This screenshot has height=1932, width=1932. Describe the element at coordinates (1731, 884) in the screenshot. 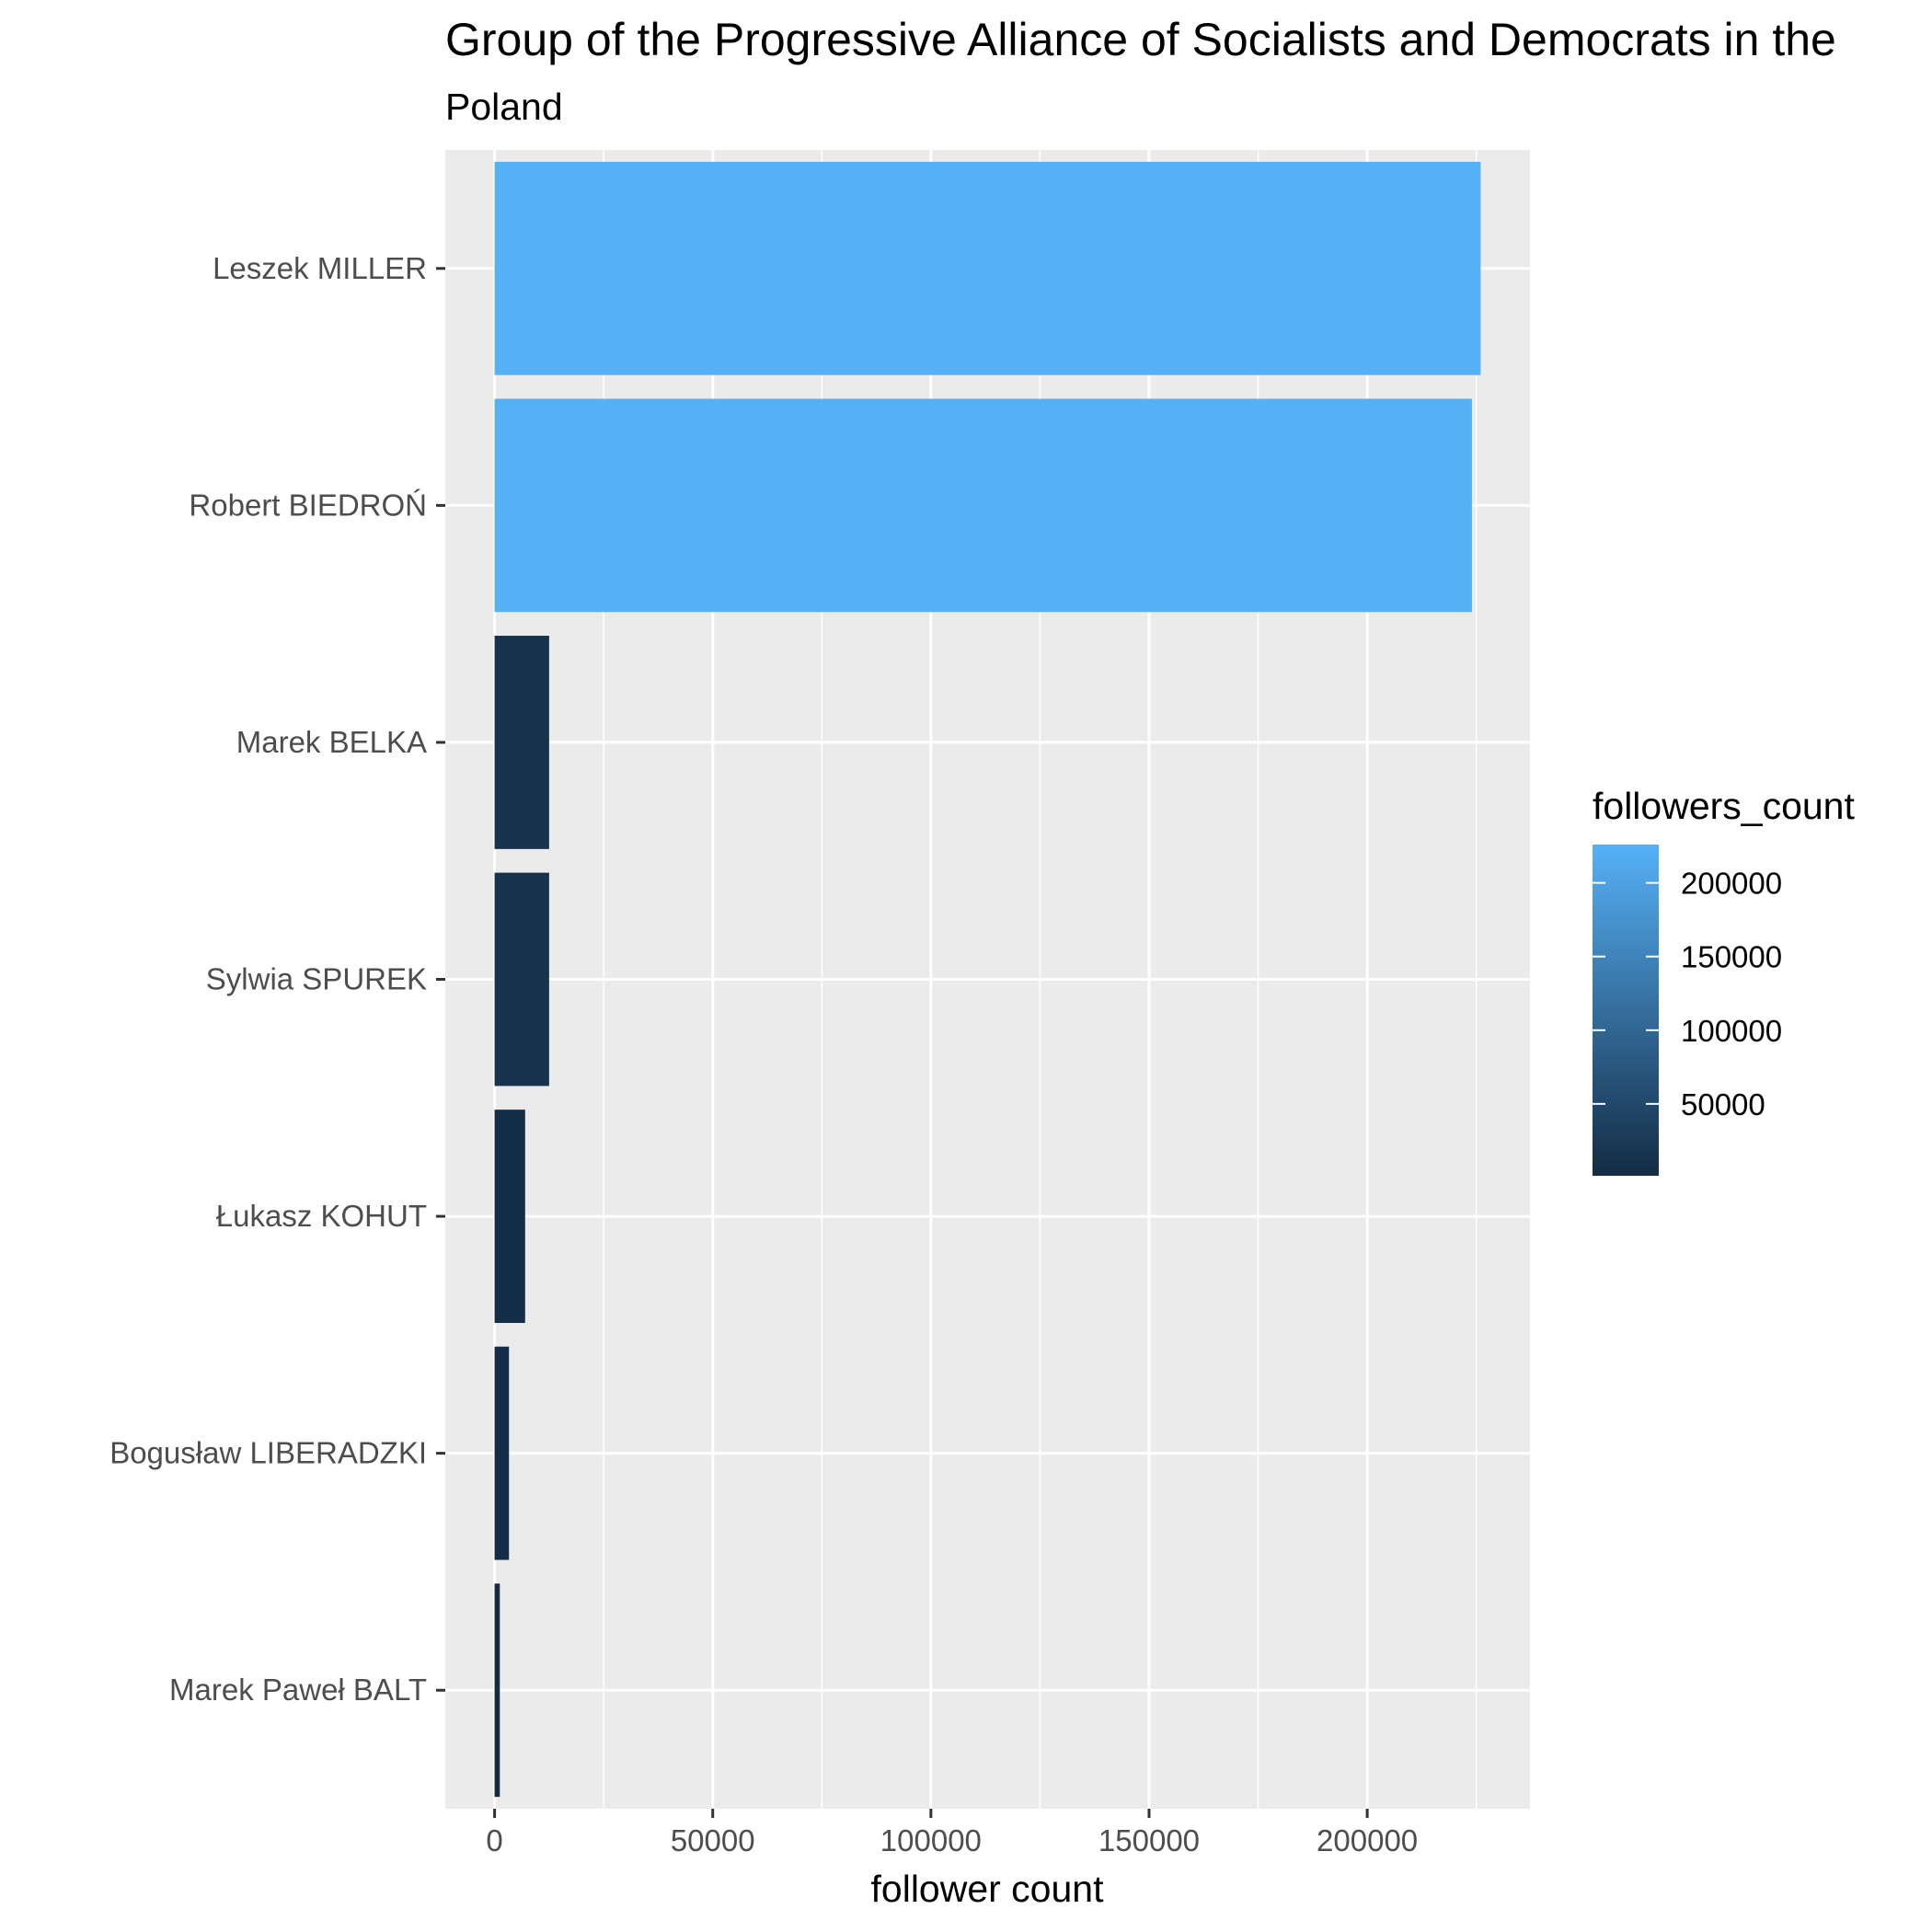

I see `legend-tick-label: 200000` at that location.